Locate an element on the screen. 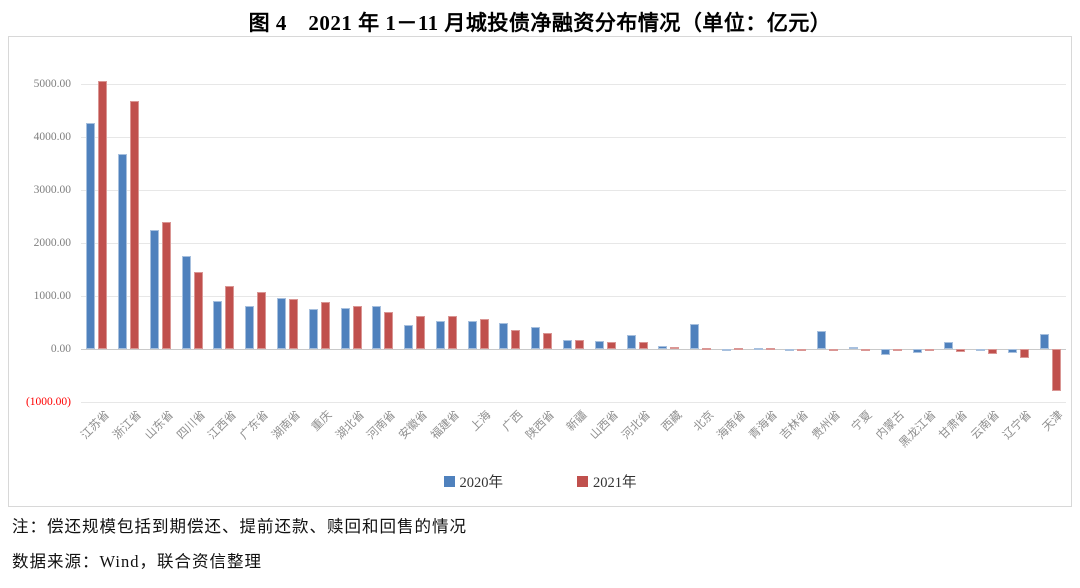 The image size is (1080, 588). legend-label-2020: 2020年 is located at coordinates (481, 483).